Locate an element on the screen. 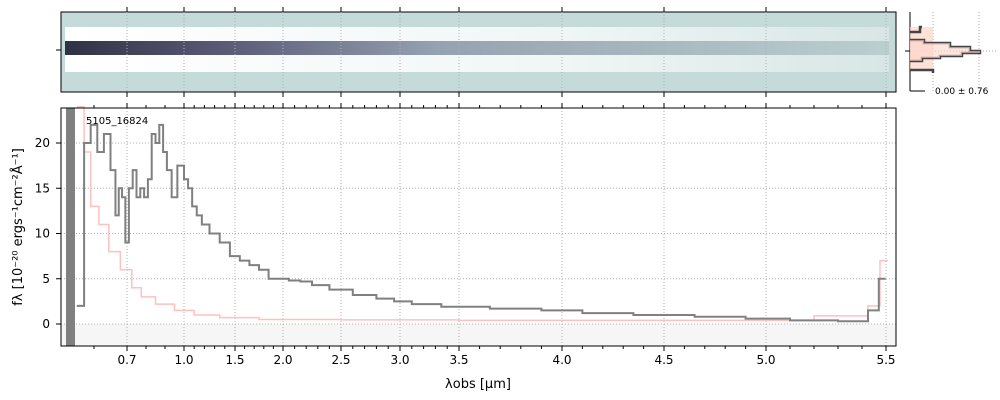  y-tick-label: 15 is located at coordinates (42, 188).